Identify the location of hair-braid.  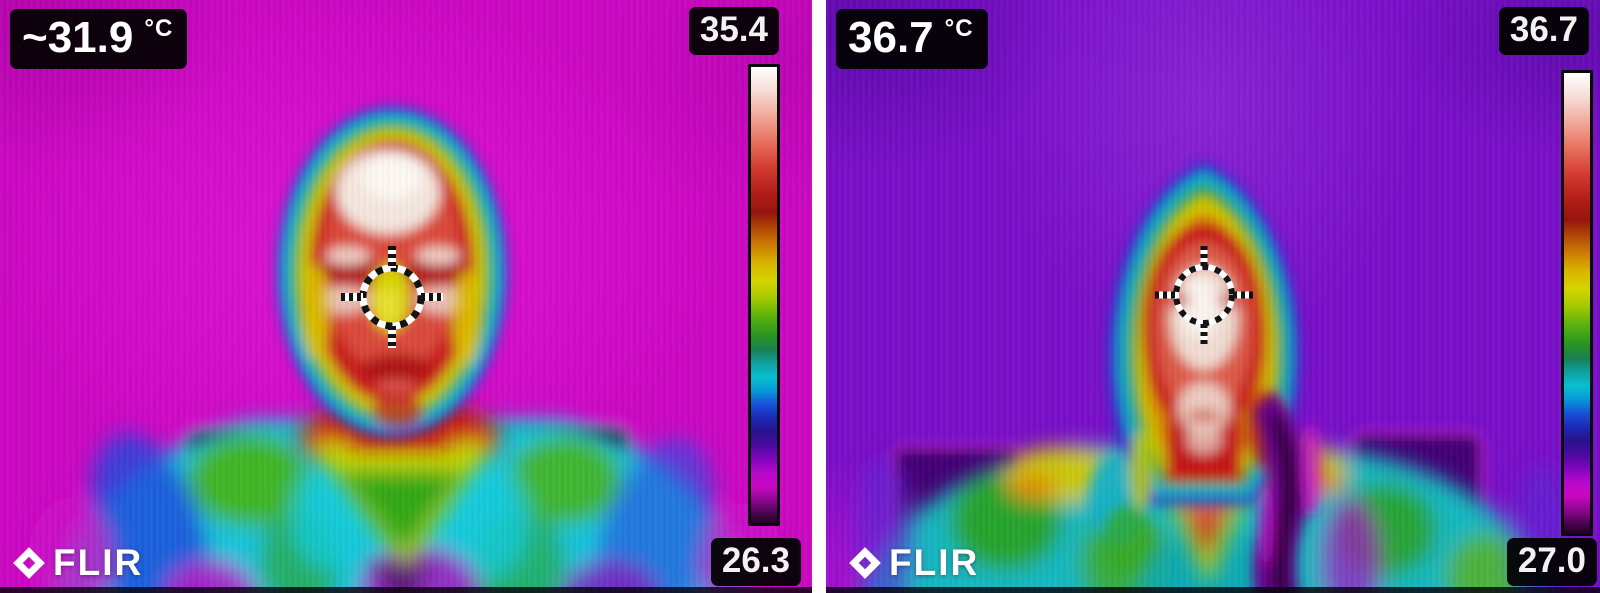
(1287, 492).